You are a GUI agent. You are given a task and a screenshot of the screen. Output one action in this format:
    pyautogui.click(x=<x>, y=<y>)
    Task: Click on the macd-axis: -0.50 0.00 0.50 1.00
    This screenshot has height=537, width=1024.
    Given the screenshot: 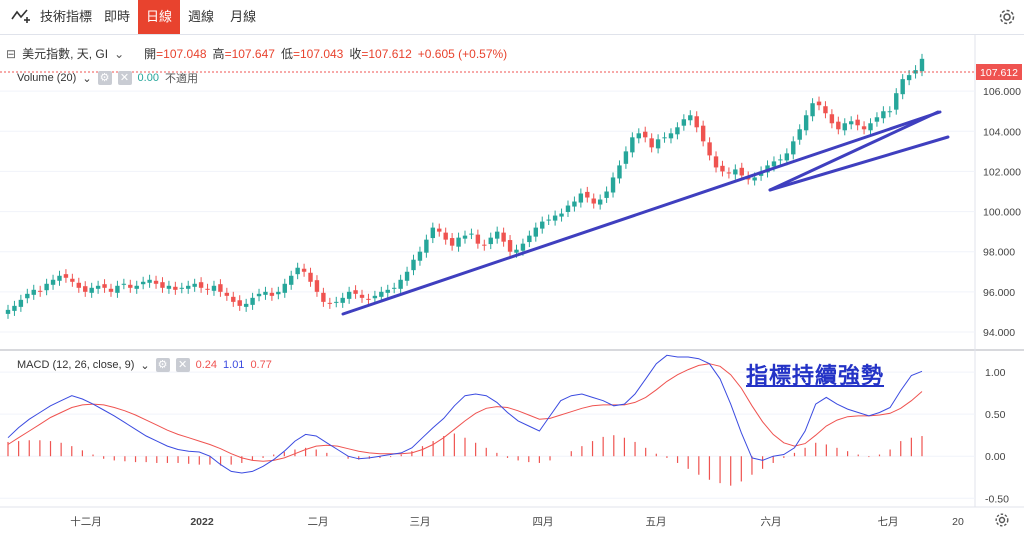 What is the action you would take?
    pyautogui.click(x=997, y=436)
    